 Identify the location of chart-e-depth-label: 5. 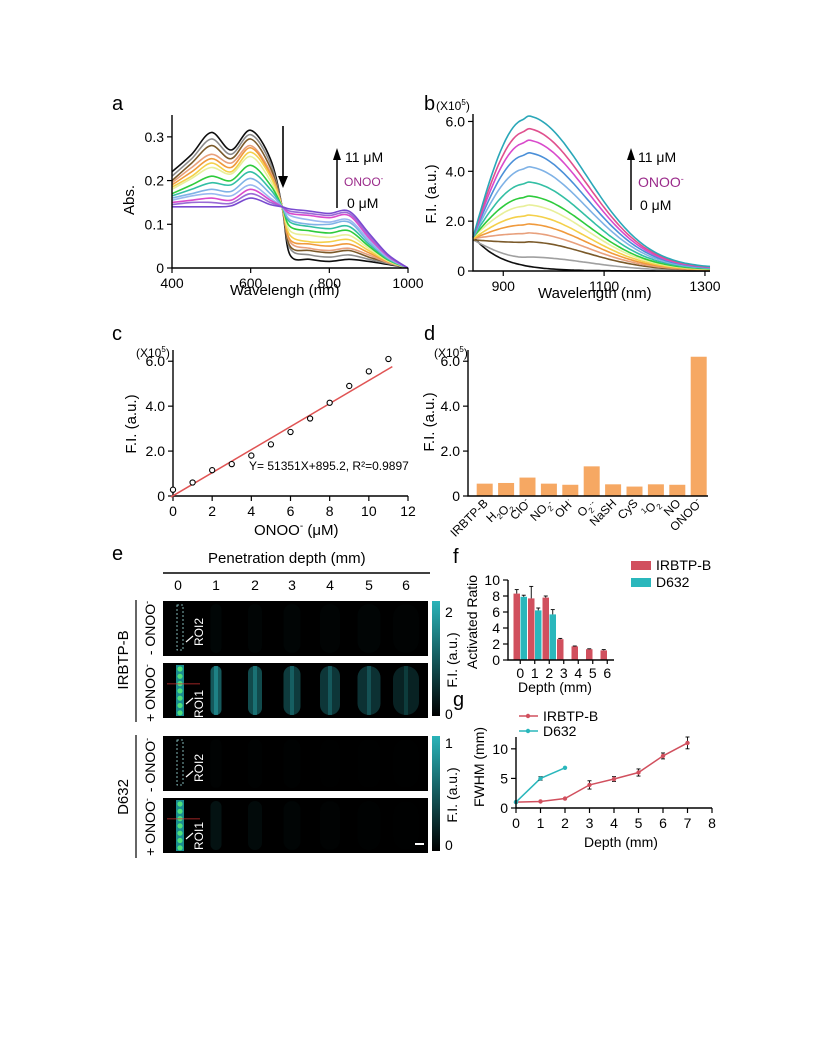
(369, 585).